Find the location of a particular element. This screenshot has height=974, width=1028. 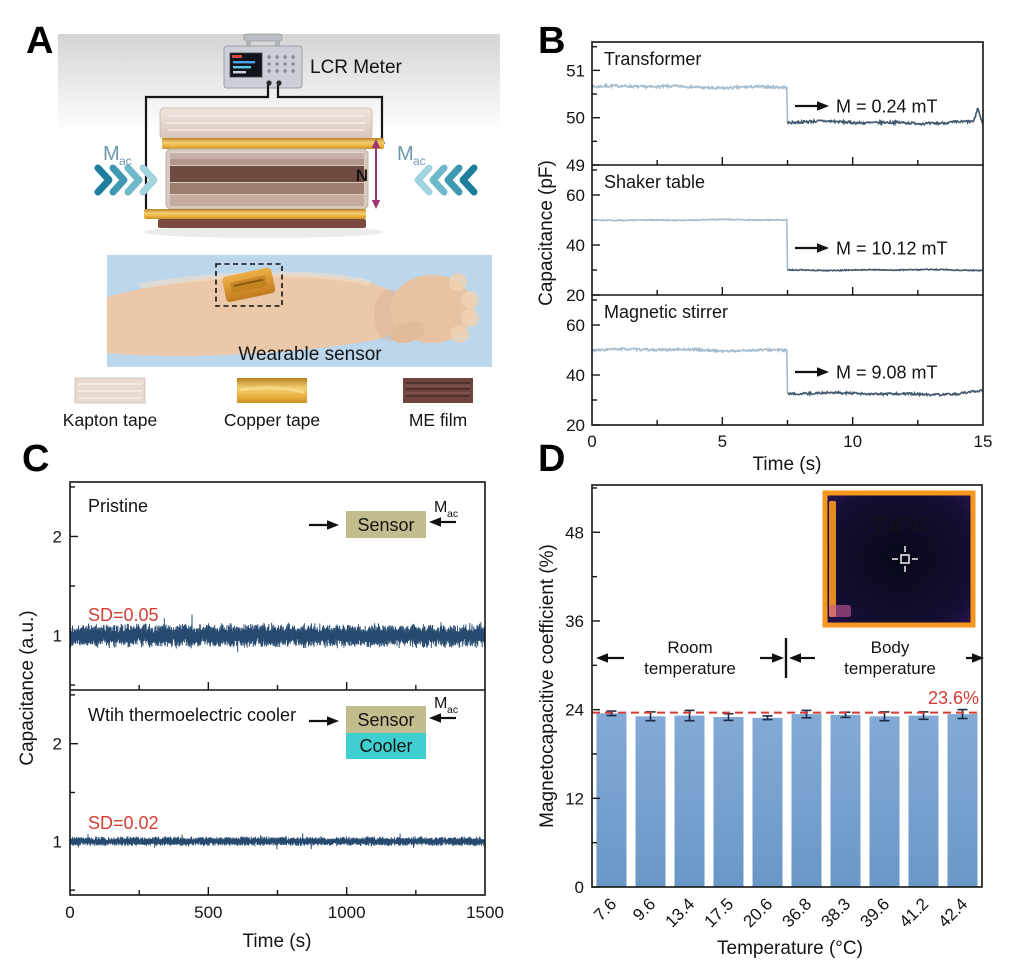

sensor-patch-icon is located at coordinates (249, 284).